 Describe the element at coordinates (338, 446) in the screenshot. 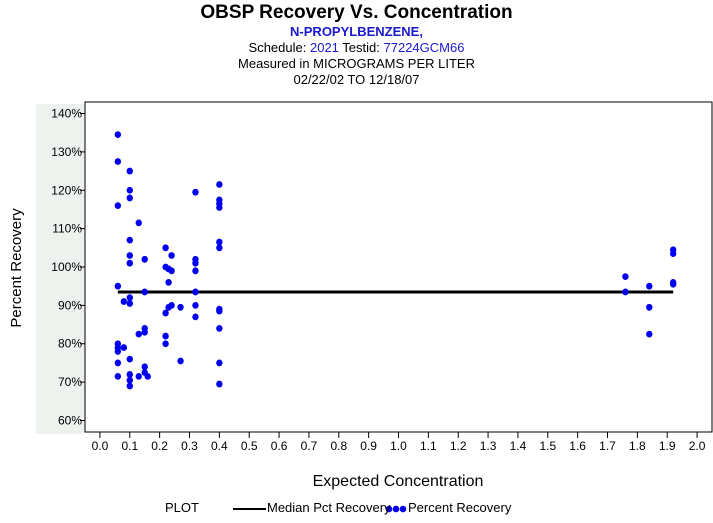

I see `x-tick-label: 0.8` at that location.